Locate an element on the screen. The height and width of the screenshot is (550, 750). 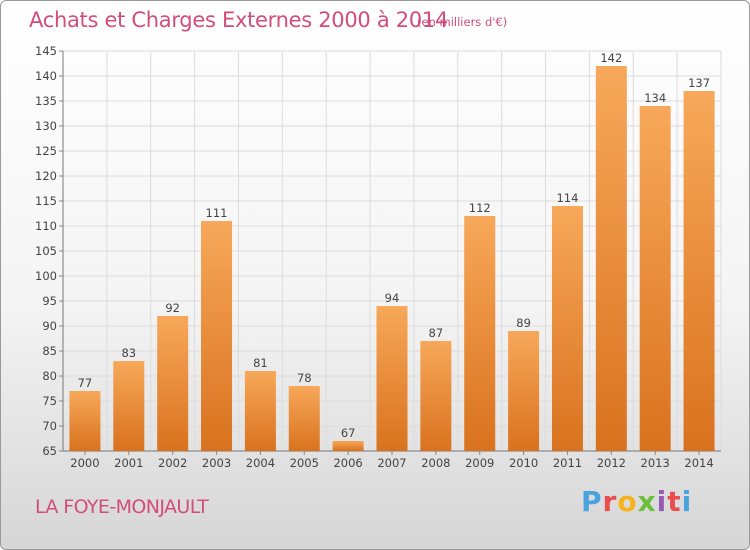
y-tick-label: 75 is located at coordinates (49, 401).